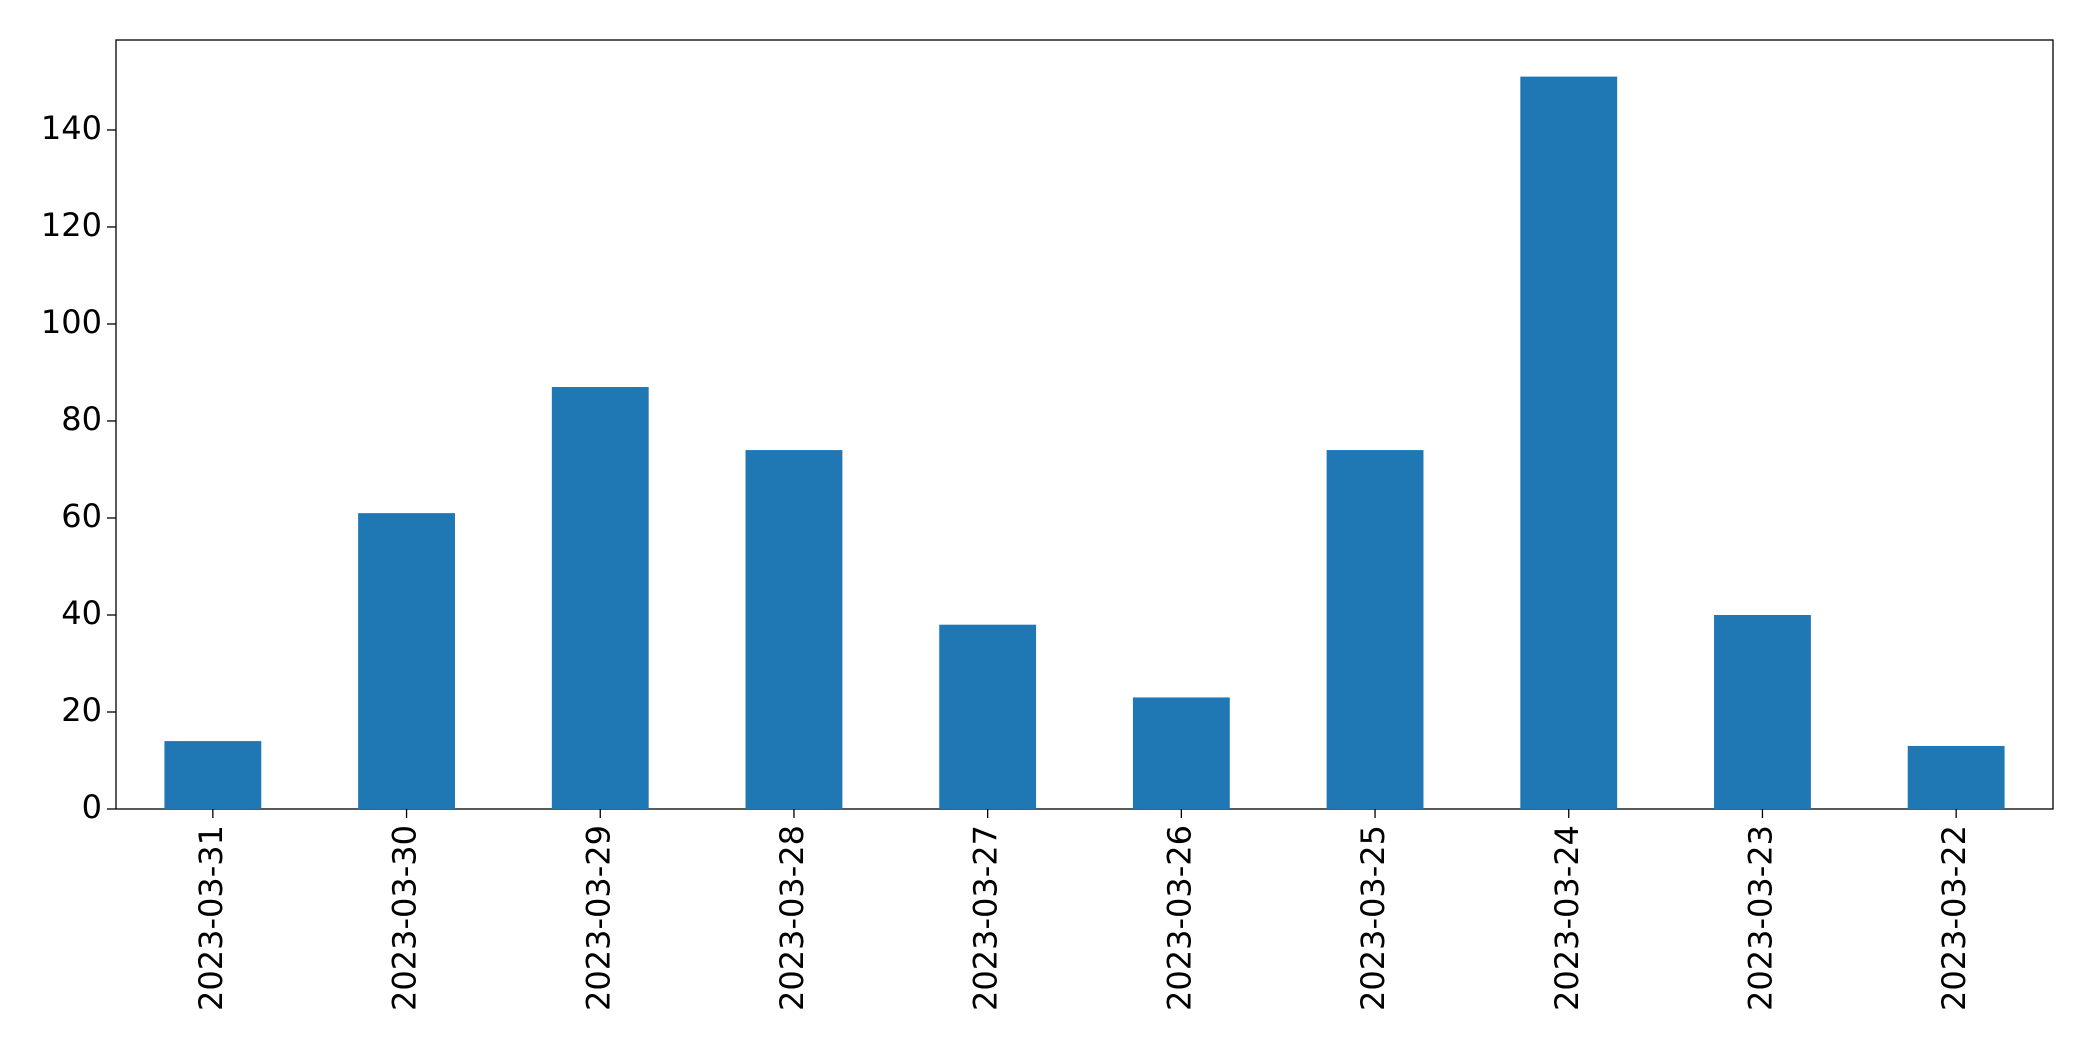 The width and height of the screenshot is (2093, 1061). I want to click on x-tick-label: 2023-03-22, so click(1954, 918).